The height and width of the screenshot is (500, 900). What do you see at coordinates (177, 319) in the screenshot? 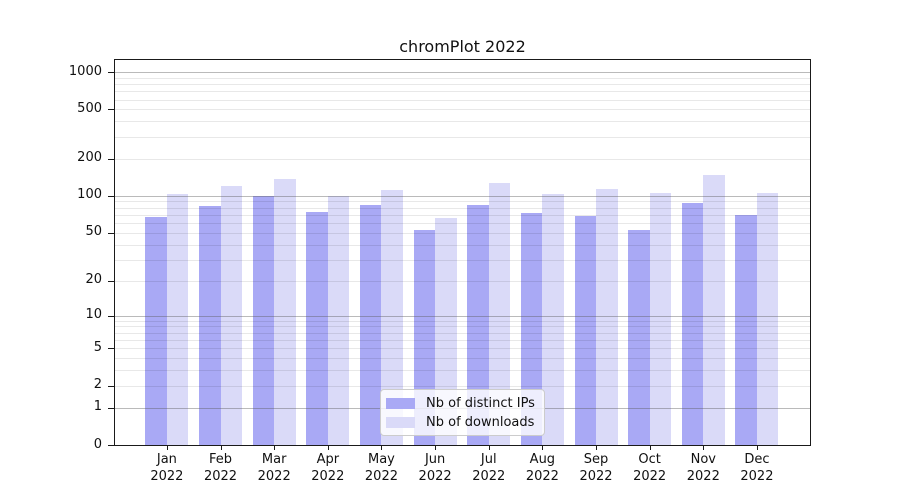
I see `bar-downloads-jan` at bounding box center [177, 319].